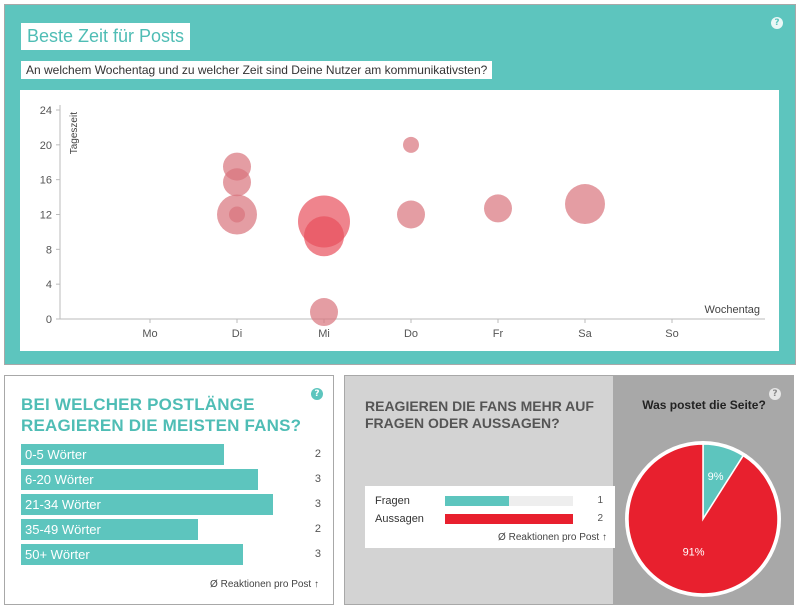  Describe the element at coordinates (411, 334) in the screenshot. I see `x-tick-label: Do` at that location.